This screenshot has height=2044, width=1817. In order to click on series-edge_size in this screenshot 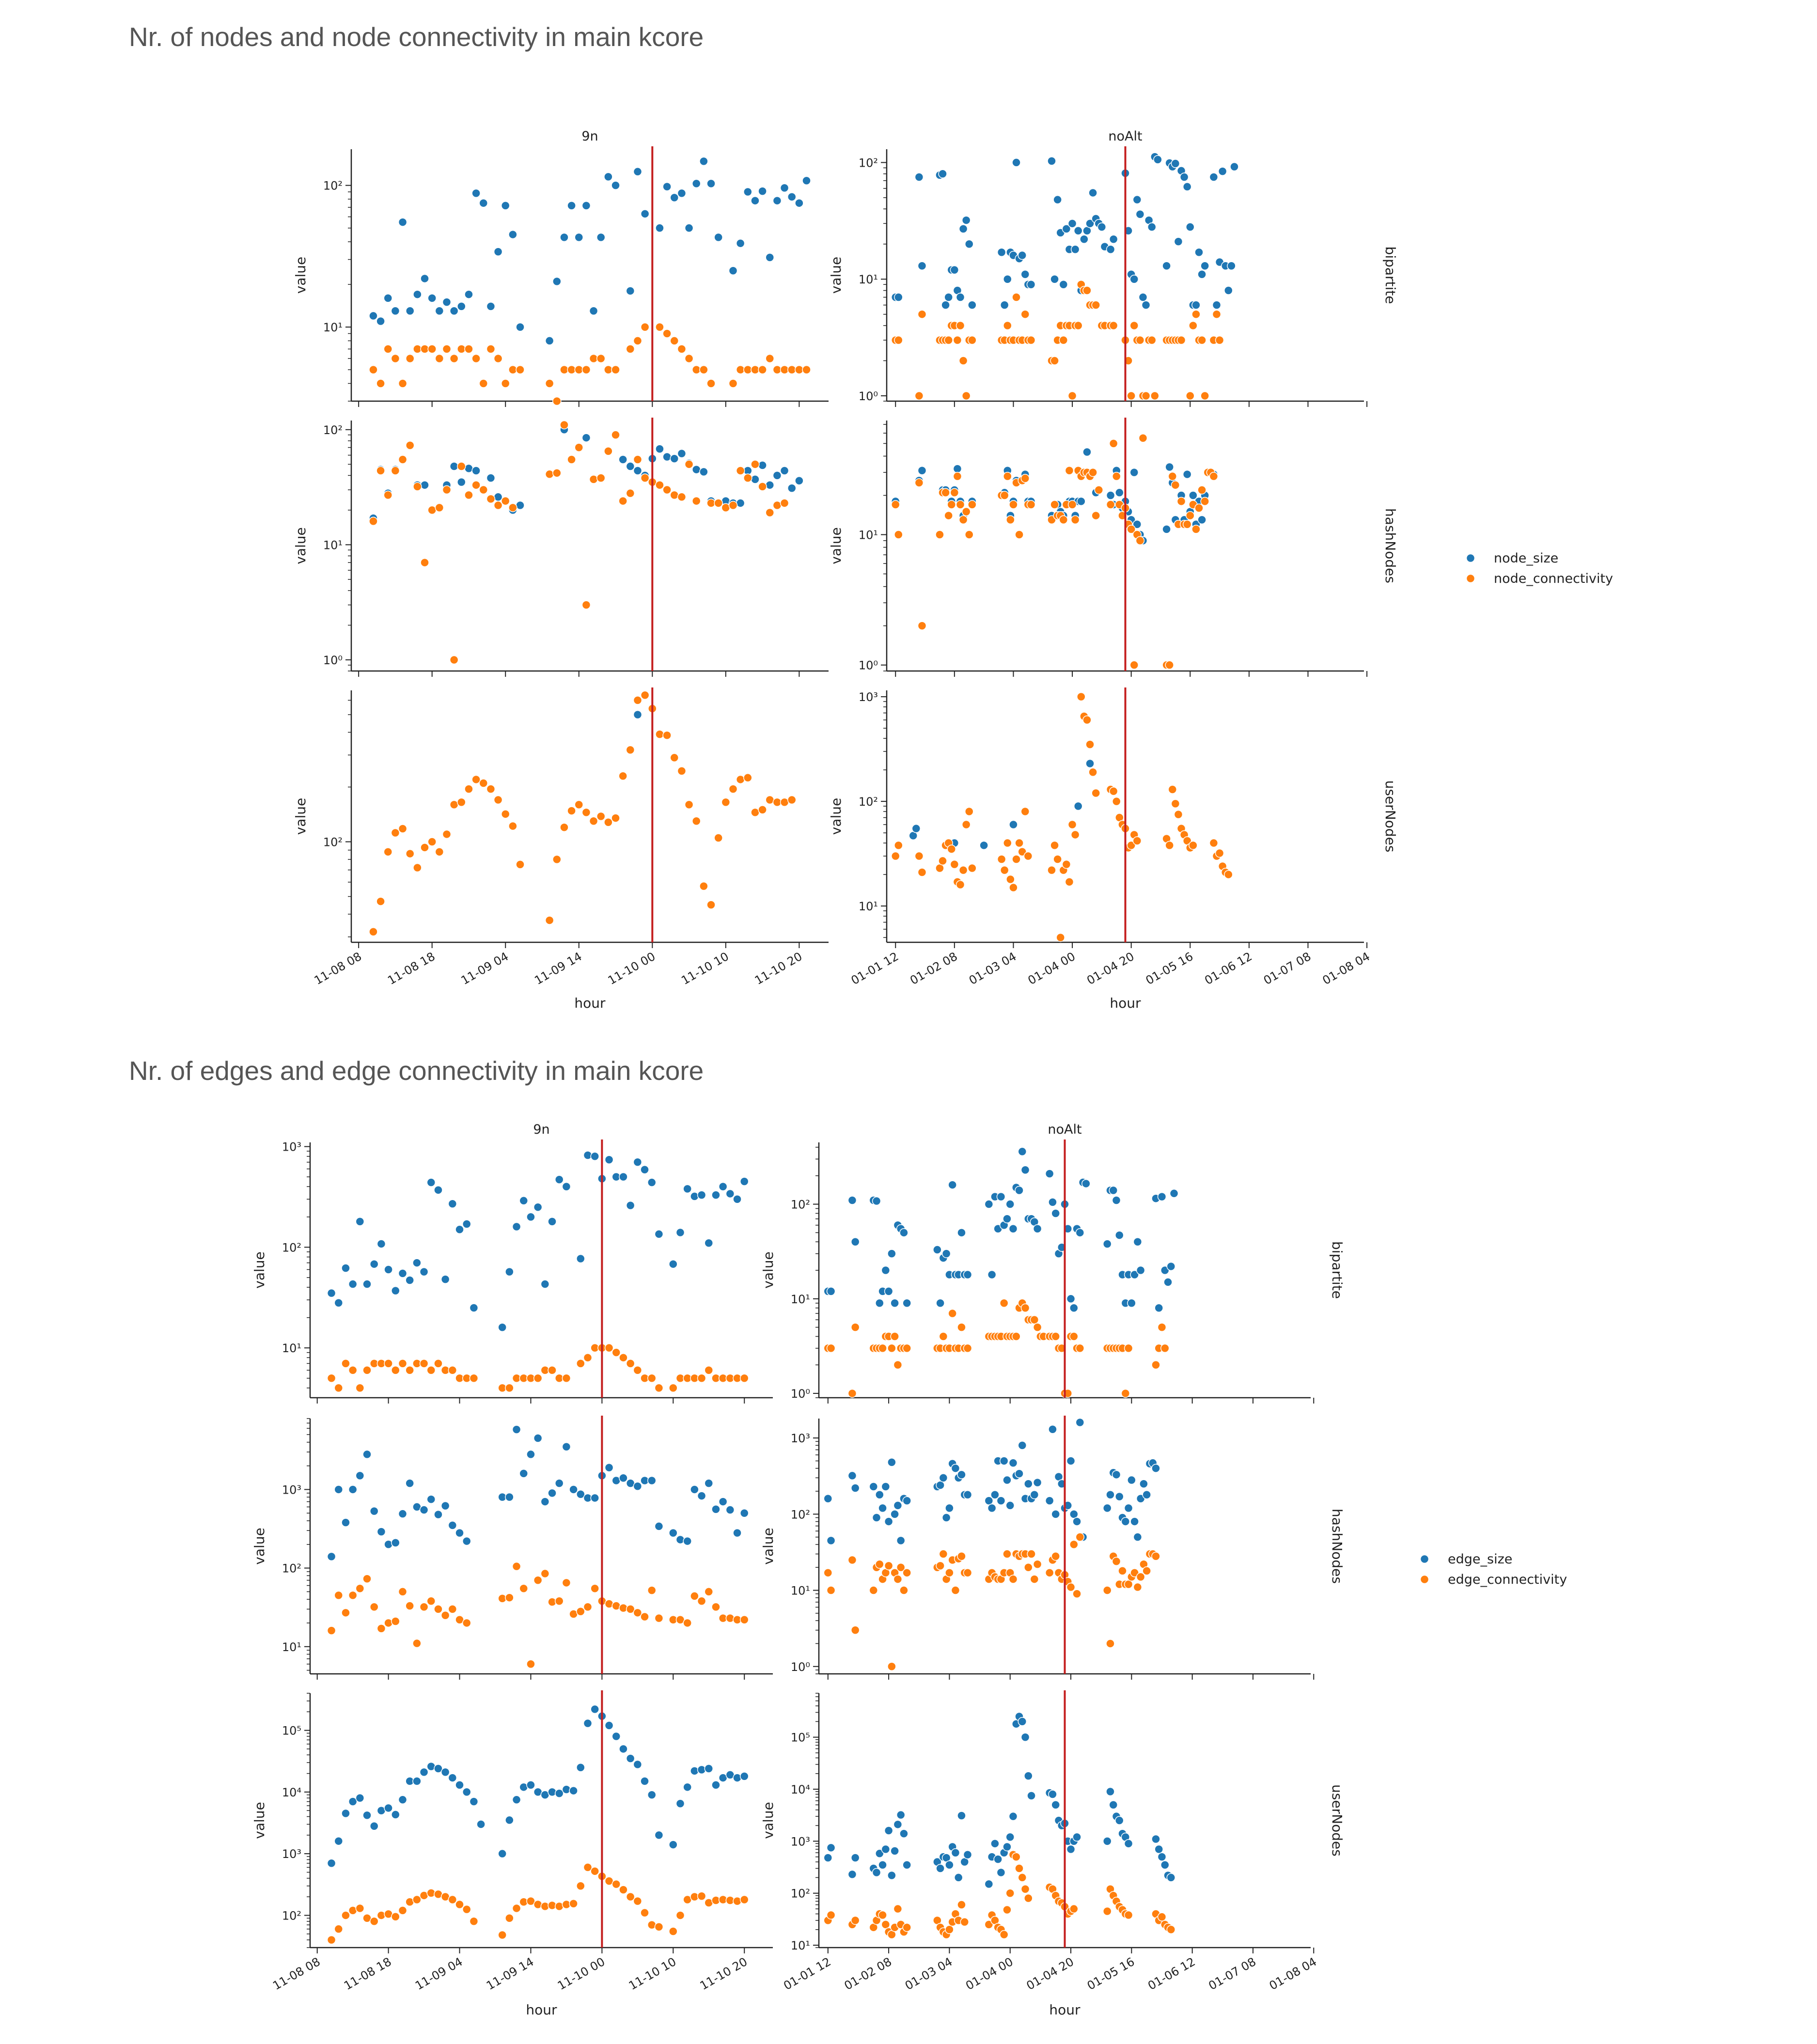, I will do `click(538, 1786)`.